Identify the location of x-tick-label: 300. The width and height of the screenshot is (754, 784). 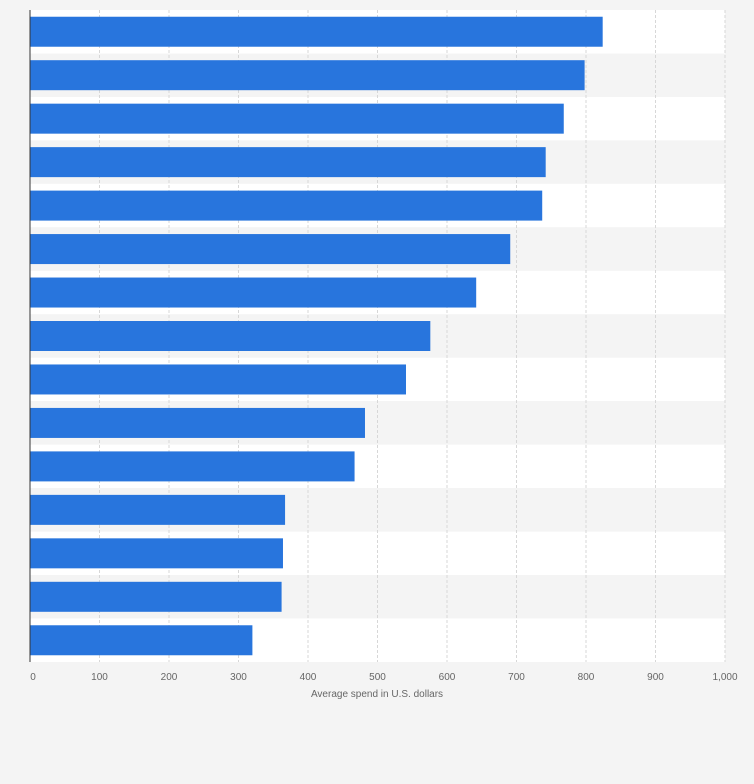
(238, 677).